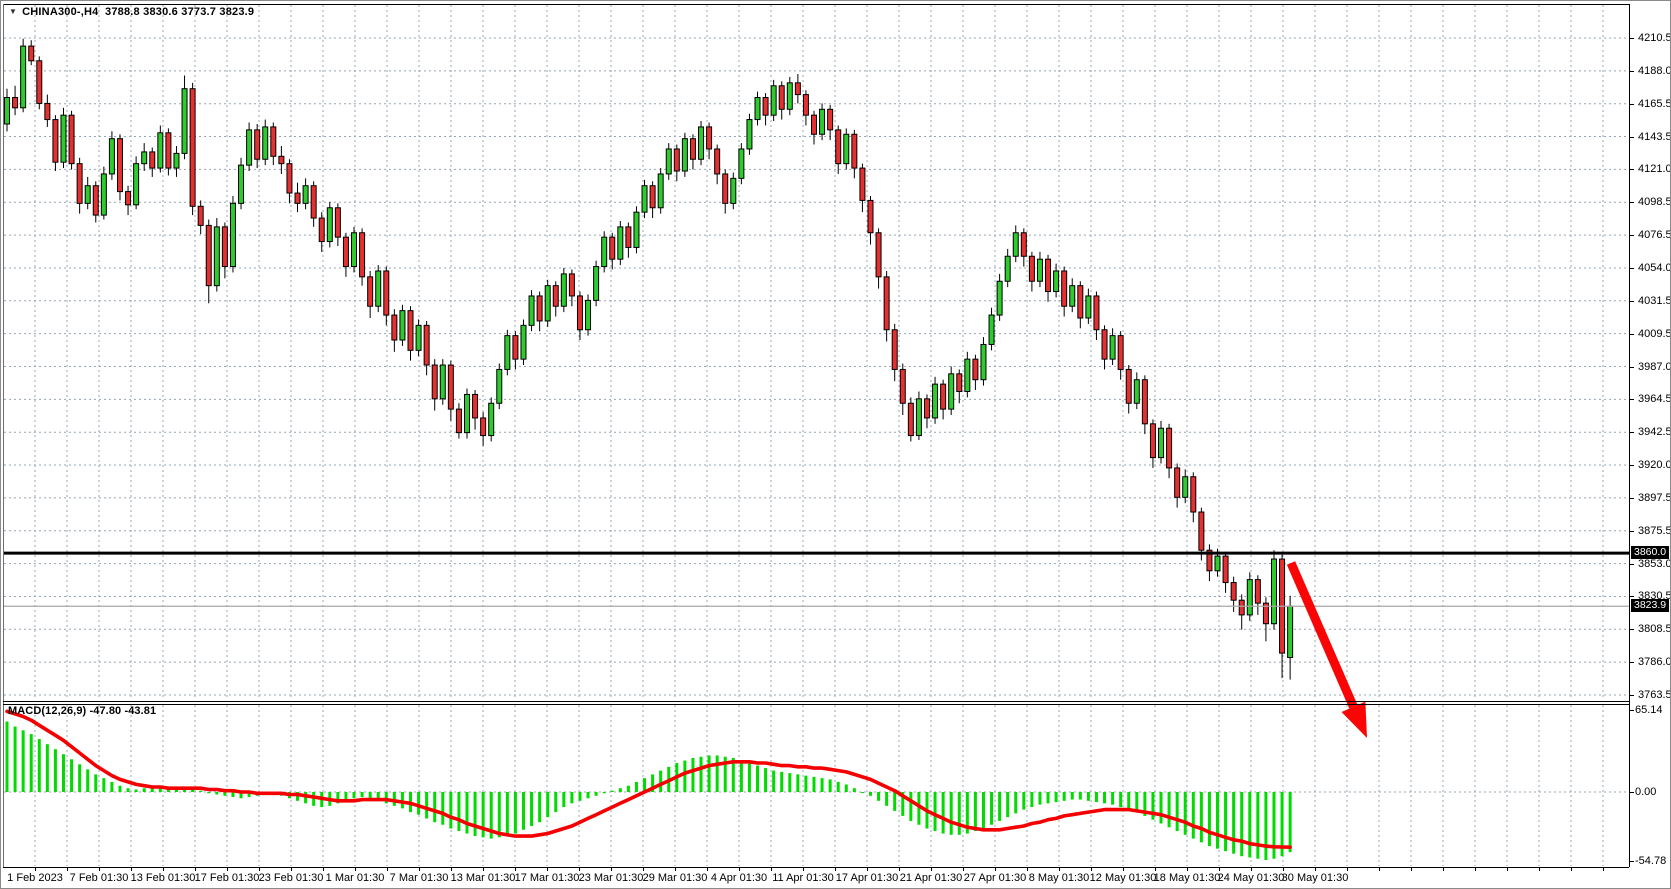  What do you see at coordinates (227, 878) in the screenshot?
I see `time-axis-label: 17 Feb 01:30` at bounding box center [227, 878].